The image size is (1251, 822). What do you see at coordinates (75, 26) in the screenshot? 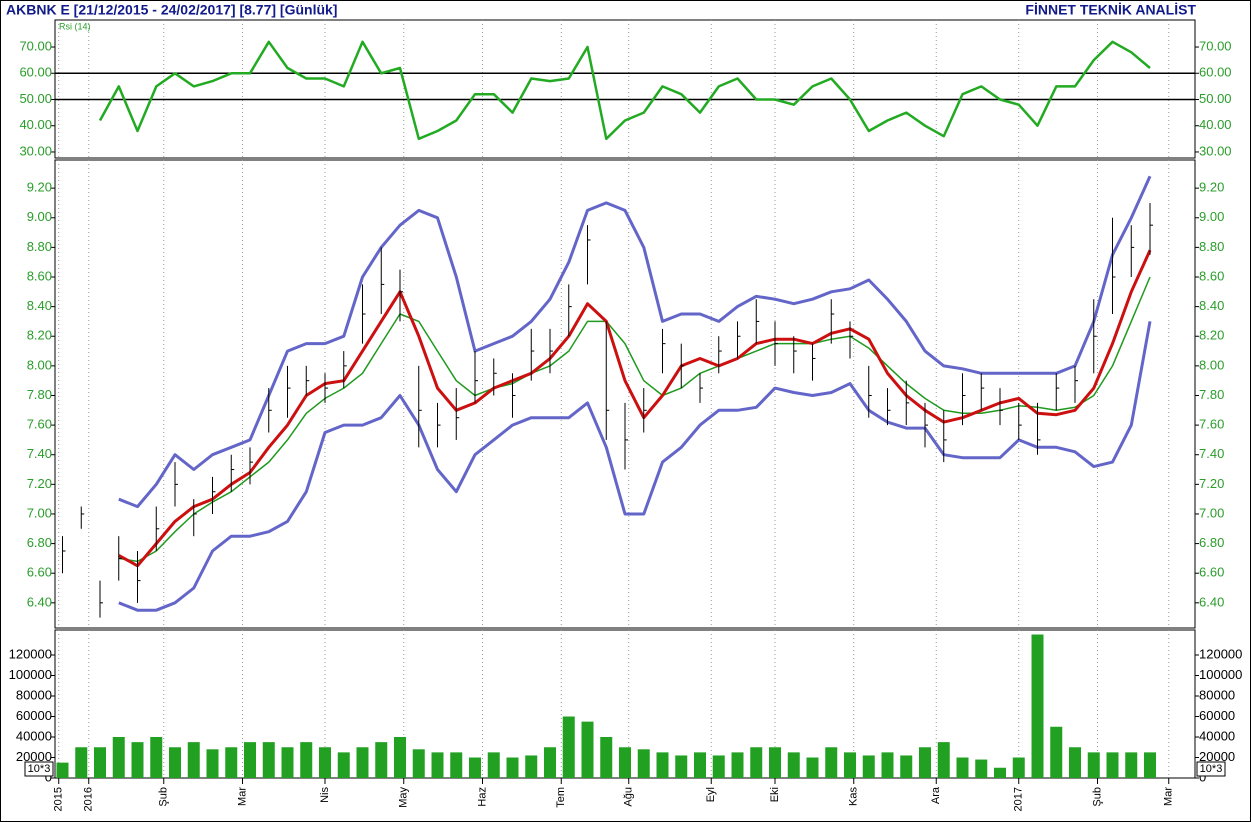
I see `legend-label: Rsi (14)` at bounding box center [75, 26].